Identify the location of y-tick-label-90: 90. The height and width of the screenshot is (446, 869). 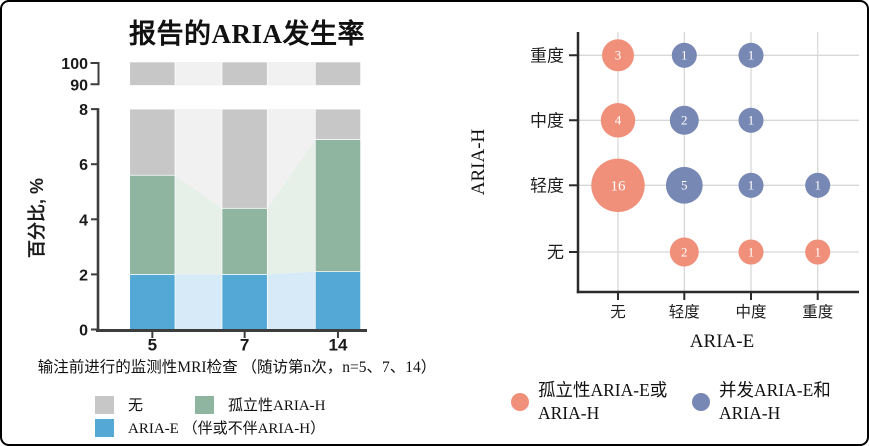
(79, 85).